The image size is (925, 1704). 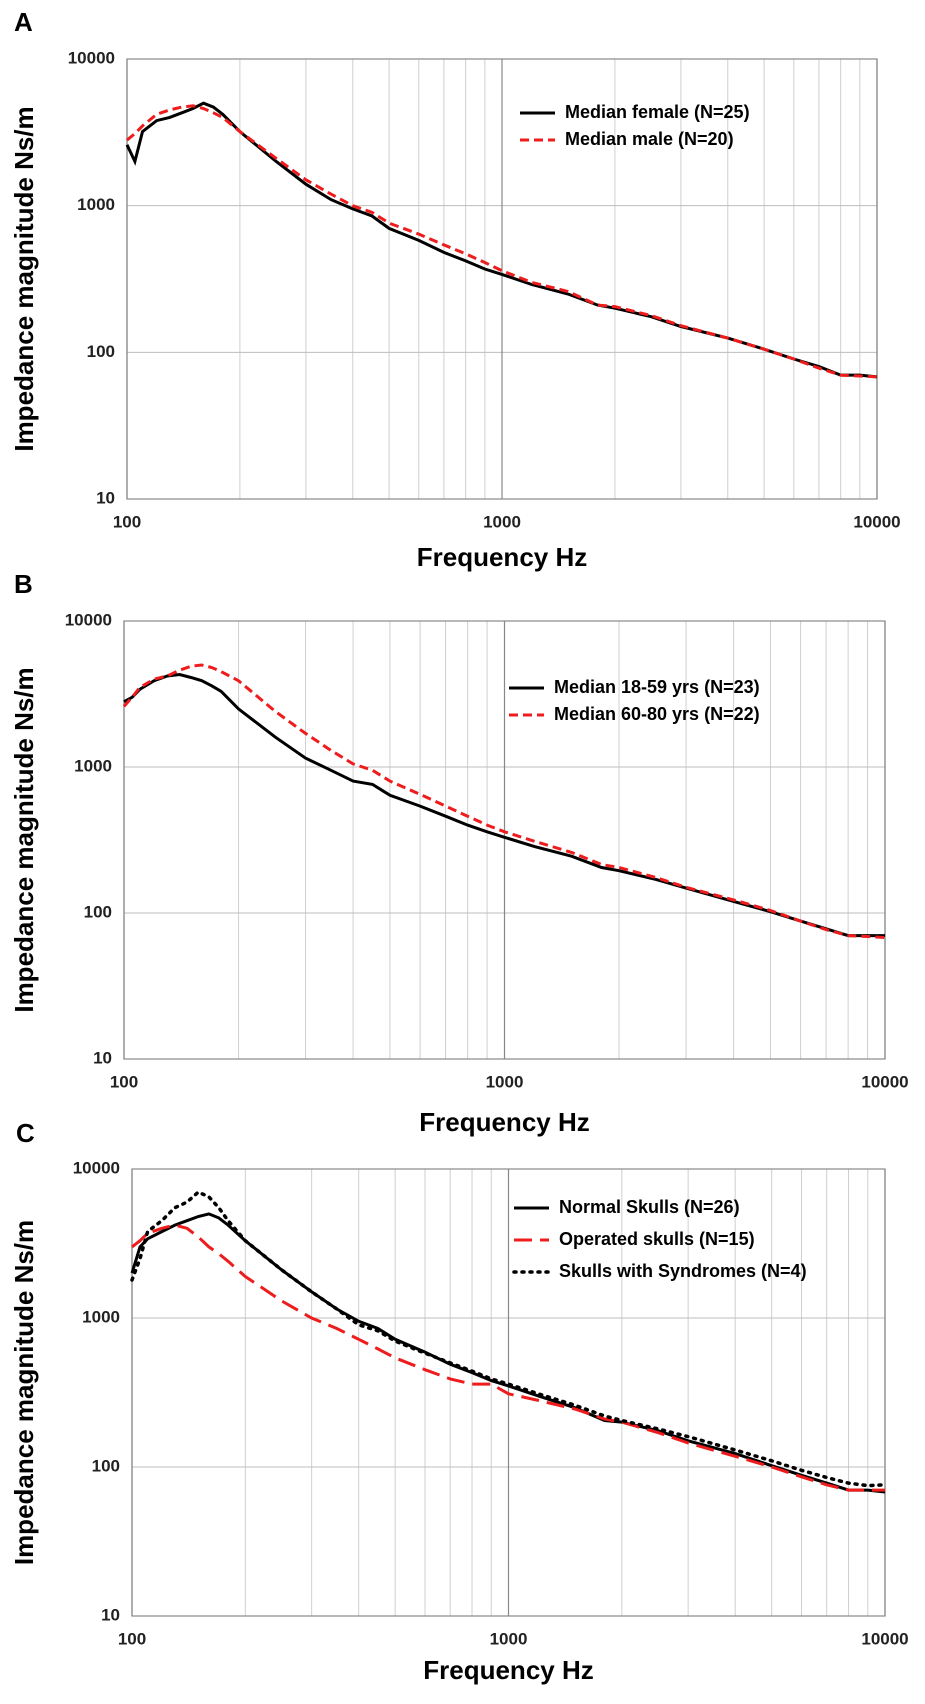 I want to click on legend-label: Skulls with Syndromes (N=4), so click(x=683, y=1271).